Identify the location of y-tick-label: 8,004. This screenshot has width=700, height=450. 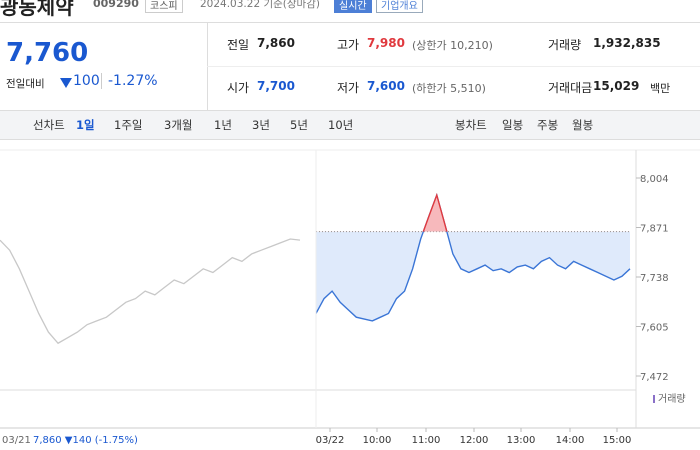
(654, 179).